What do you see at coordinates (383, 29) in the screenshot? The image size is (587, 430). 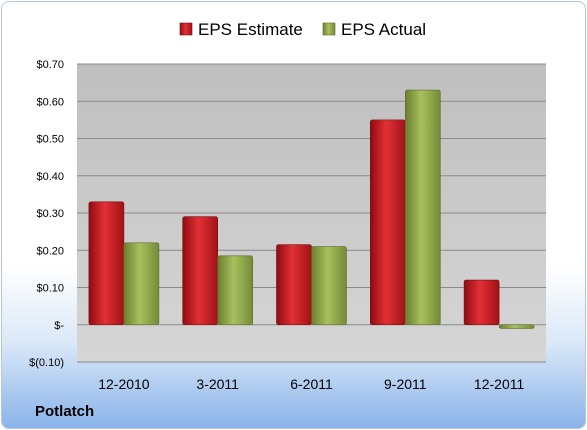 I see `legend-label: EPS Actual` at bounding box center [383, 29].